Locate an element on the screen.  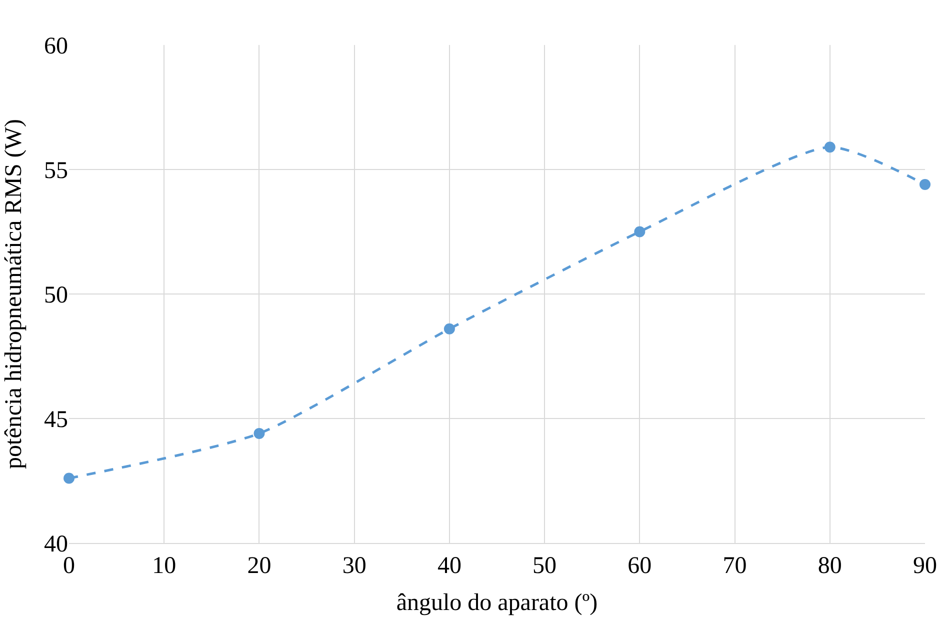
x-tick-label: 60 is located at coordinates (640, 565).